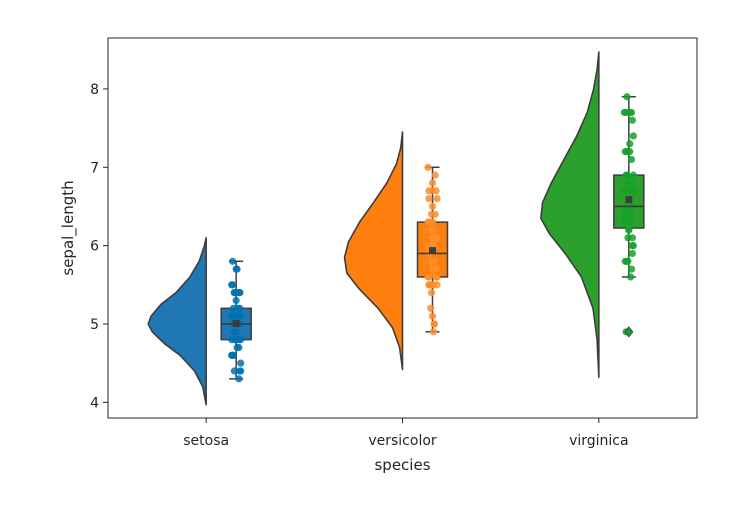 The image size is (753, 516). Describe the element at coordinates (570, 215) in the screenshot. I see `violin-half-virginica` at that location.